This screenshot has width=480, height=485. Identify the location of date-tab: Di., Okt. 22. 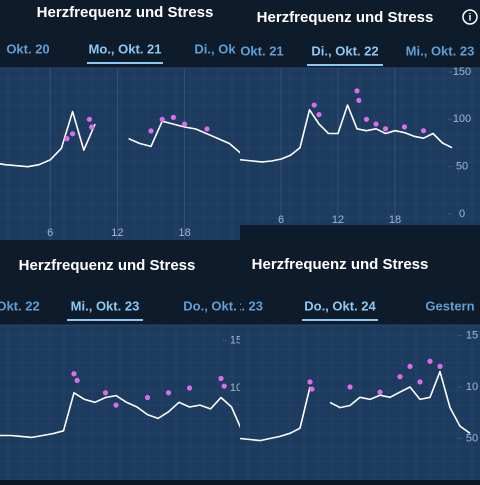
(344, 50).